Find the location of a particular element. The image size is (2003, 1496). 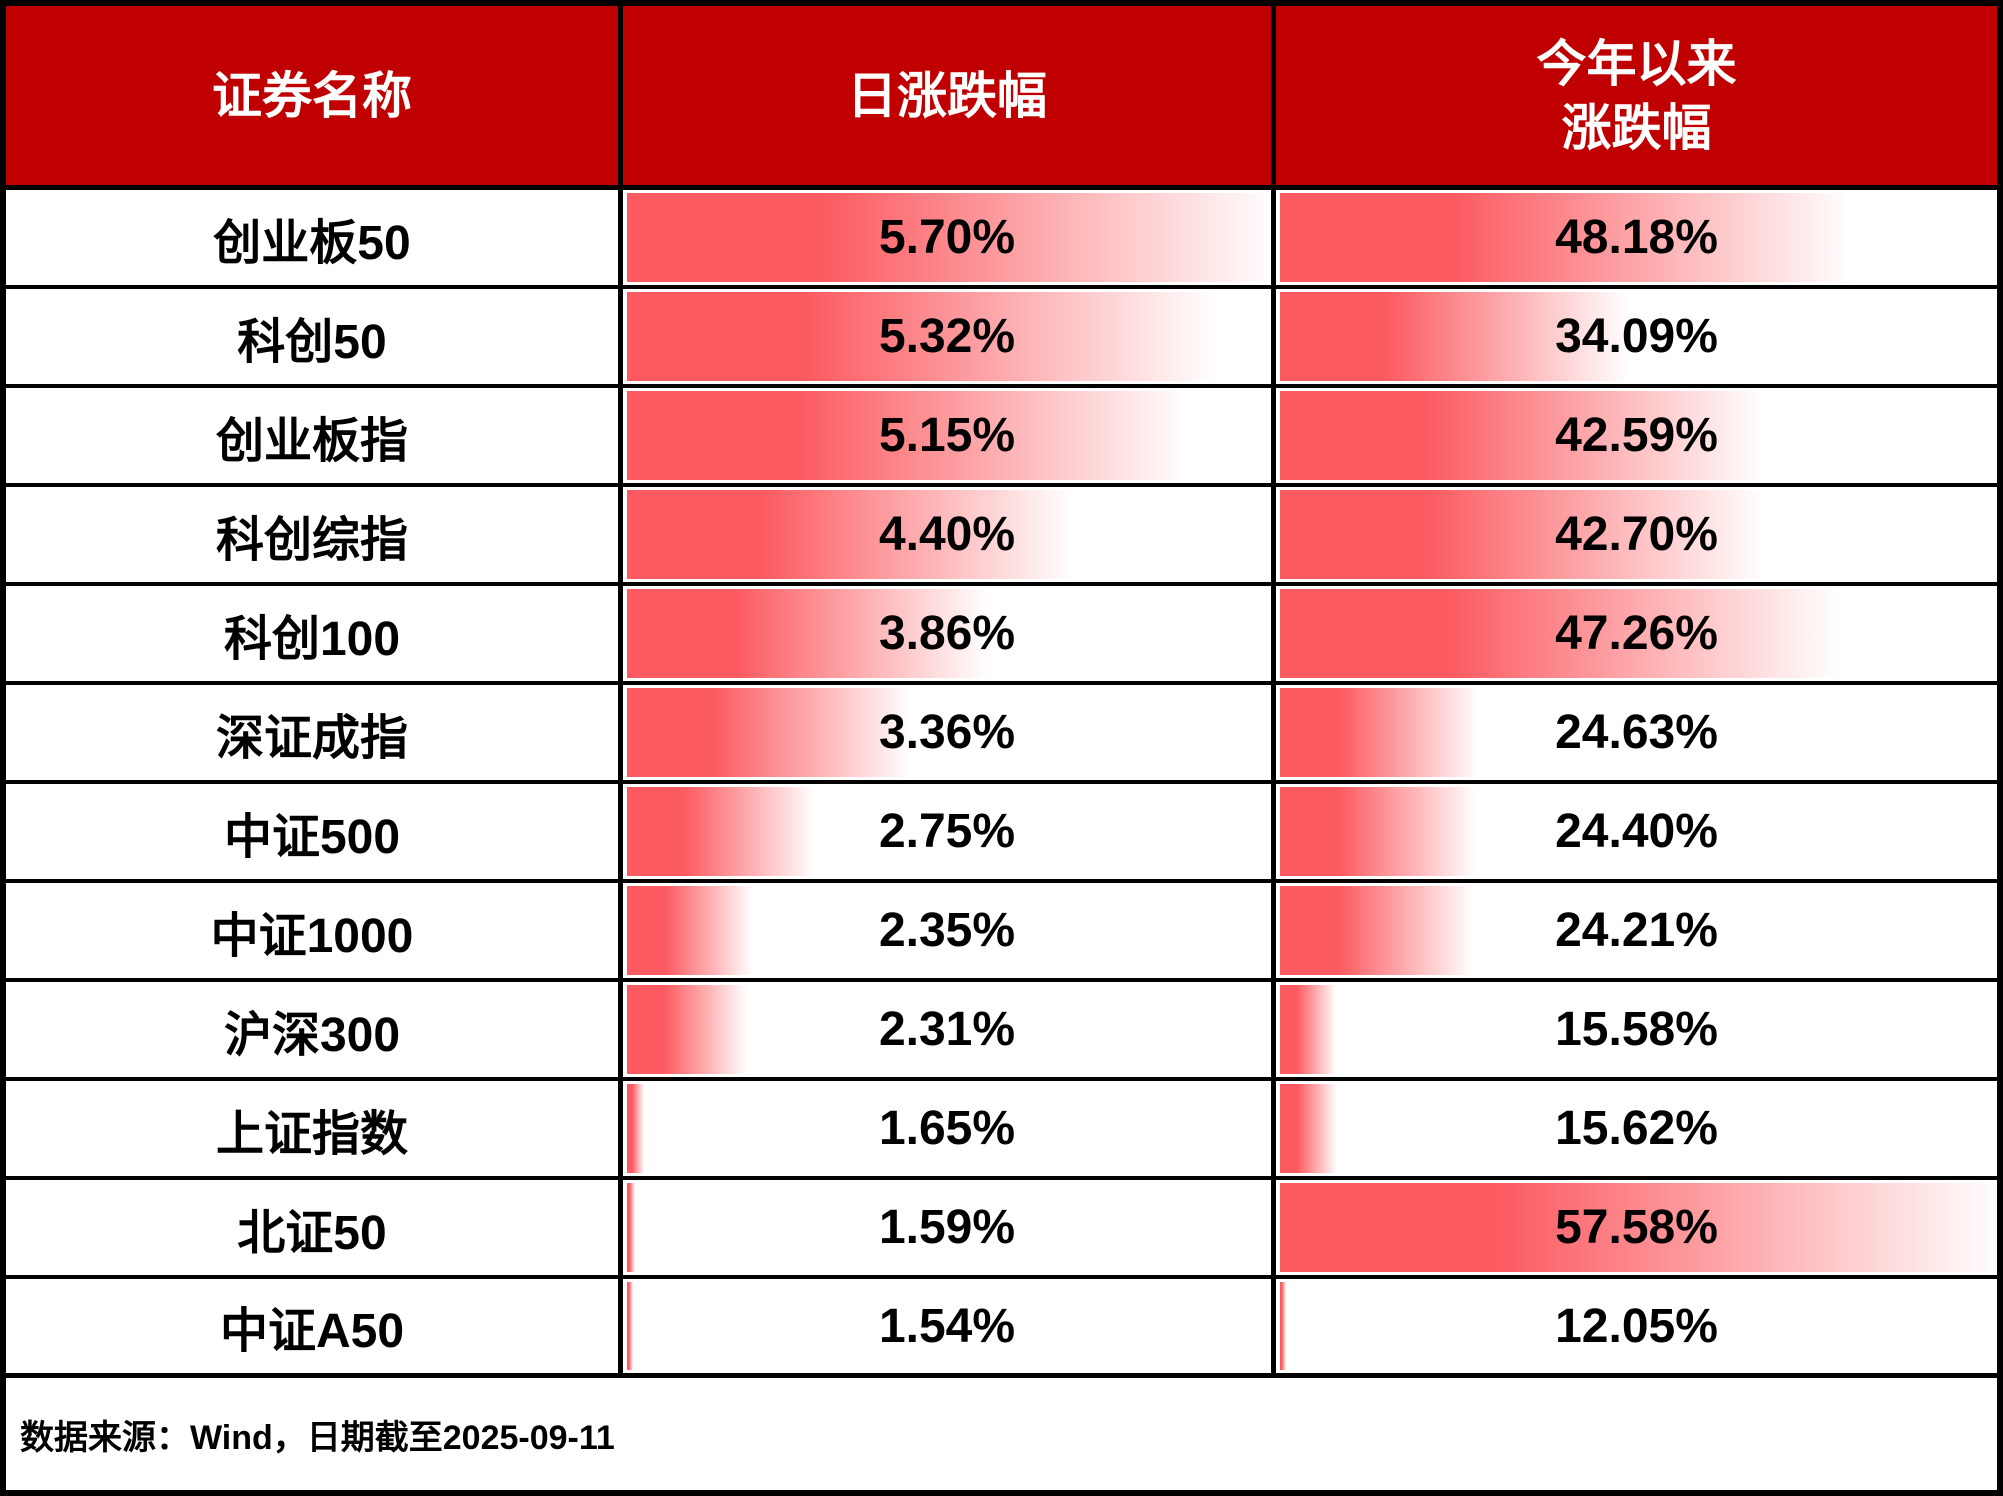

ytd-change-cell: 15.62% is located at coordinates (1634, 1130).